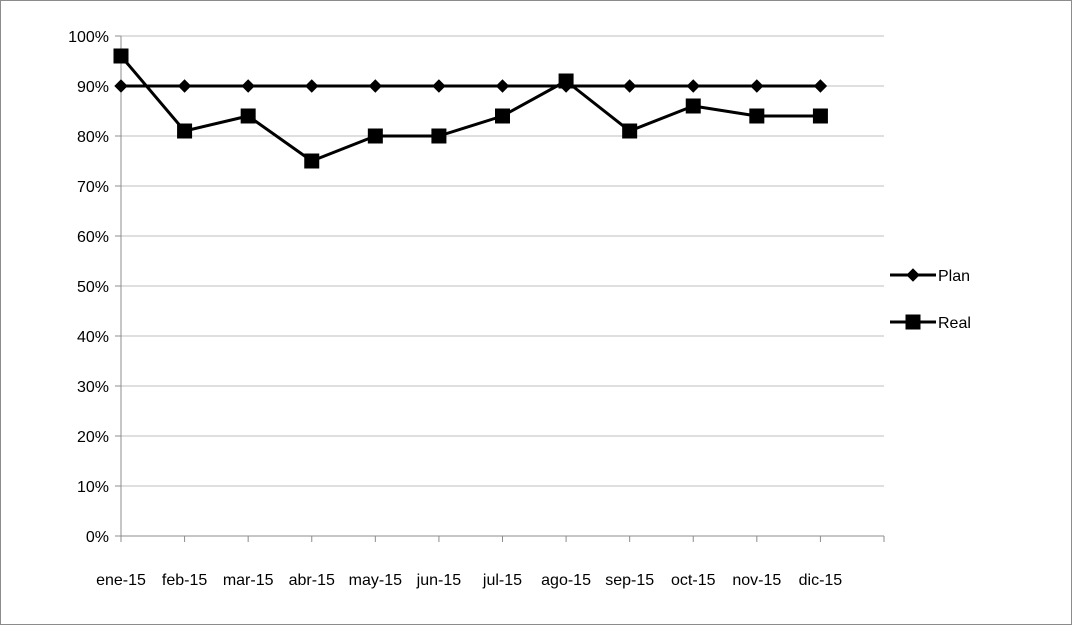 Image resolution: width=1072 pixels, height=625 pixels. I want to click on x-tick-label: jun-15, so click(439, 580).